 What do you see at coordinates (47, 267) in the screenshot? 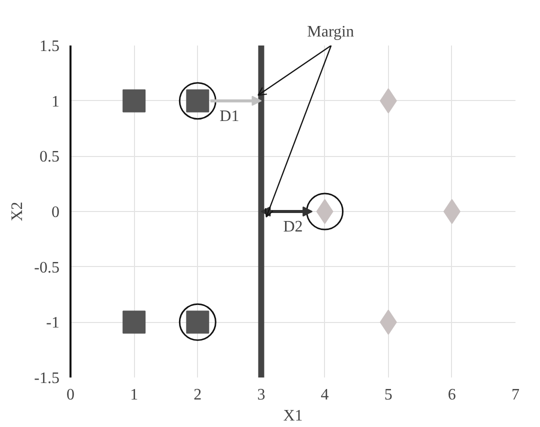
I see `y-tick-label: -0.5` at bounding box center [47, 267].